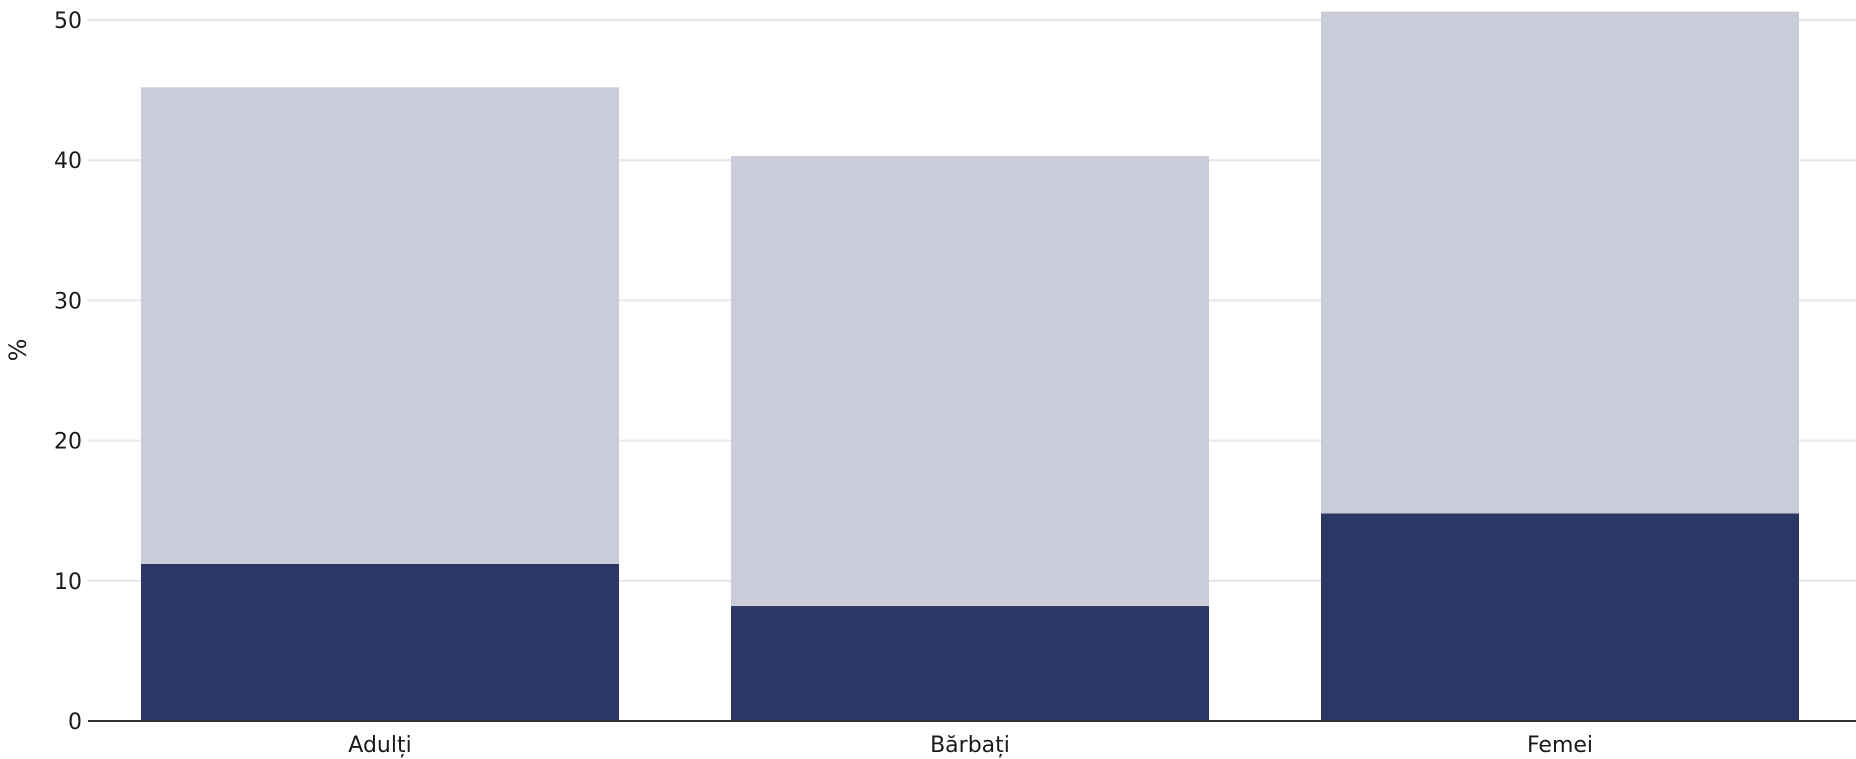 The height and width of the screenshot is (759, 1856). I want to click on y-tick-label: 40, so click(68, 161).